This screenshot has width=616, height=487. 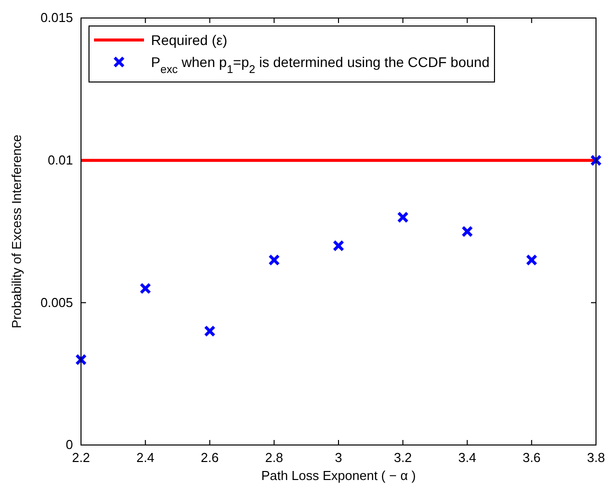 I want to click on y-tick-label: 0.005, so click(x=56, y=302).